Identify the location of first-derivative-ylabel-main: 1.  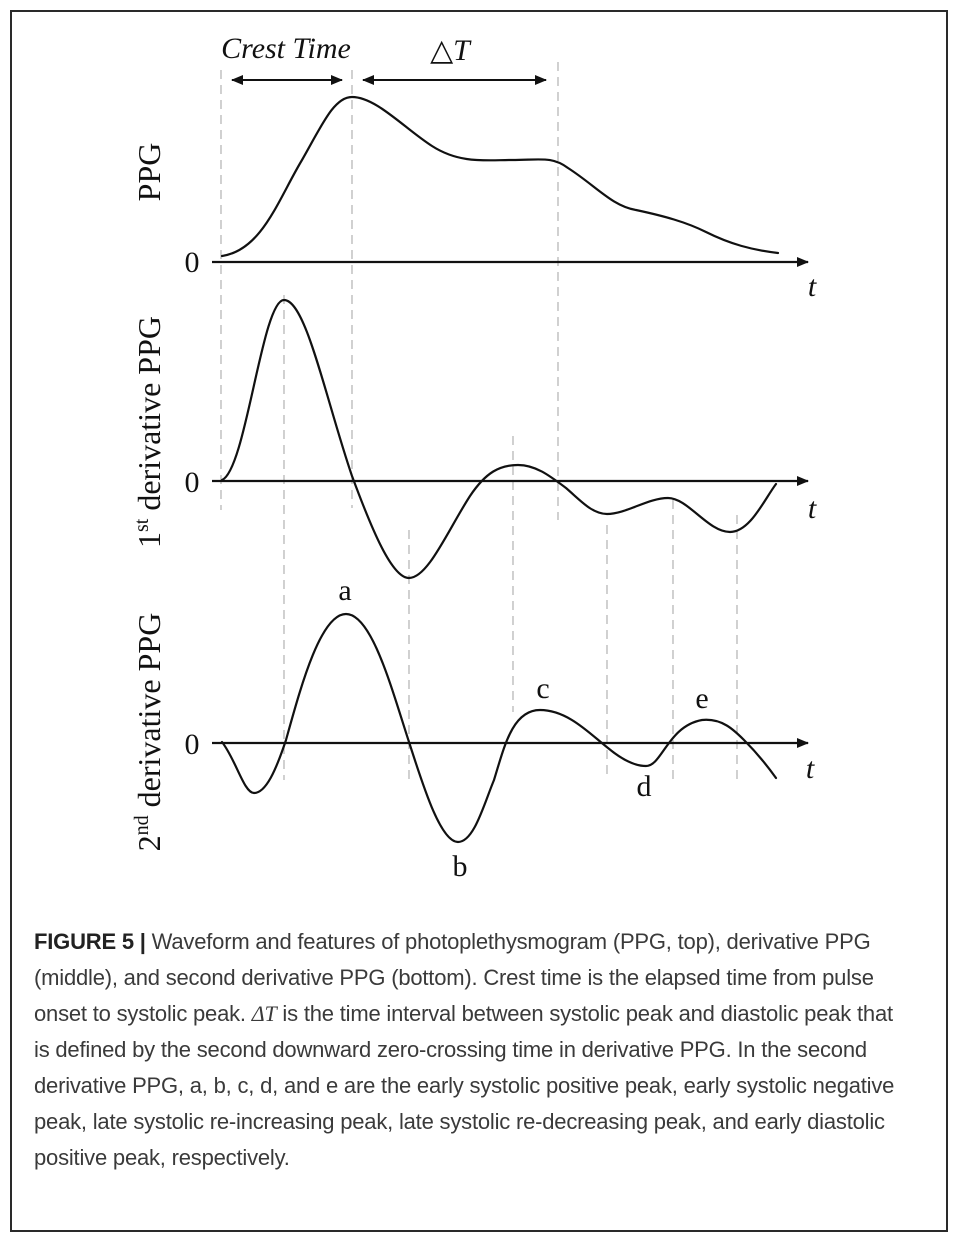
(149, 540).